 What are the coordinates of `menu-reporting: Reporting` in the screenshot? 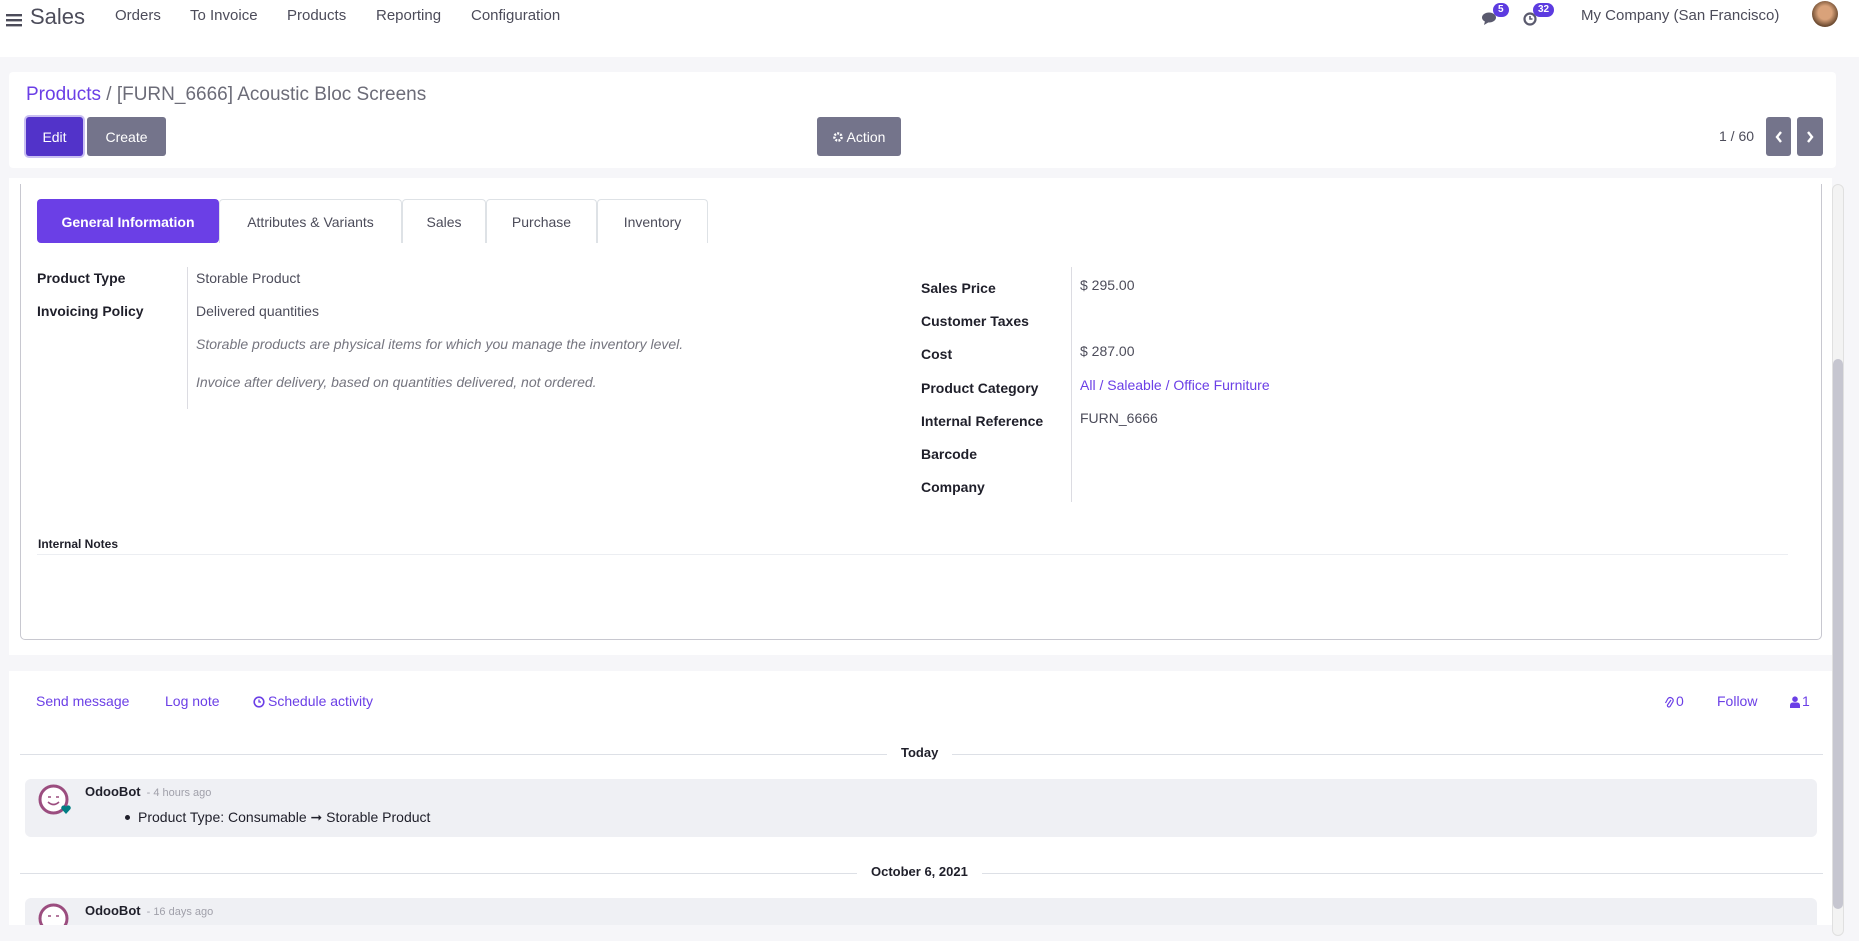 It's located at (409, 15).